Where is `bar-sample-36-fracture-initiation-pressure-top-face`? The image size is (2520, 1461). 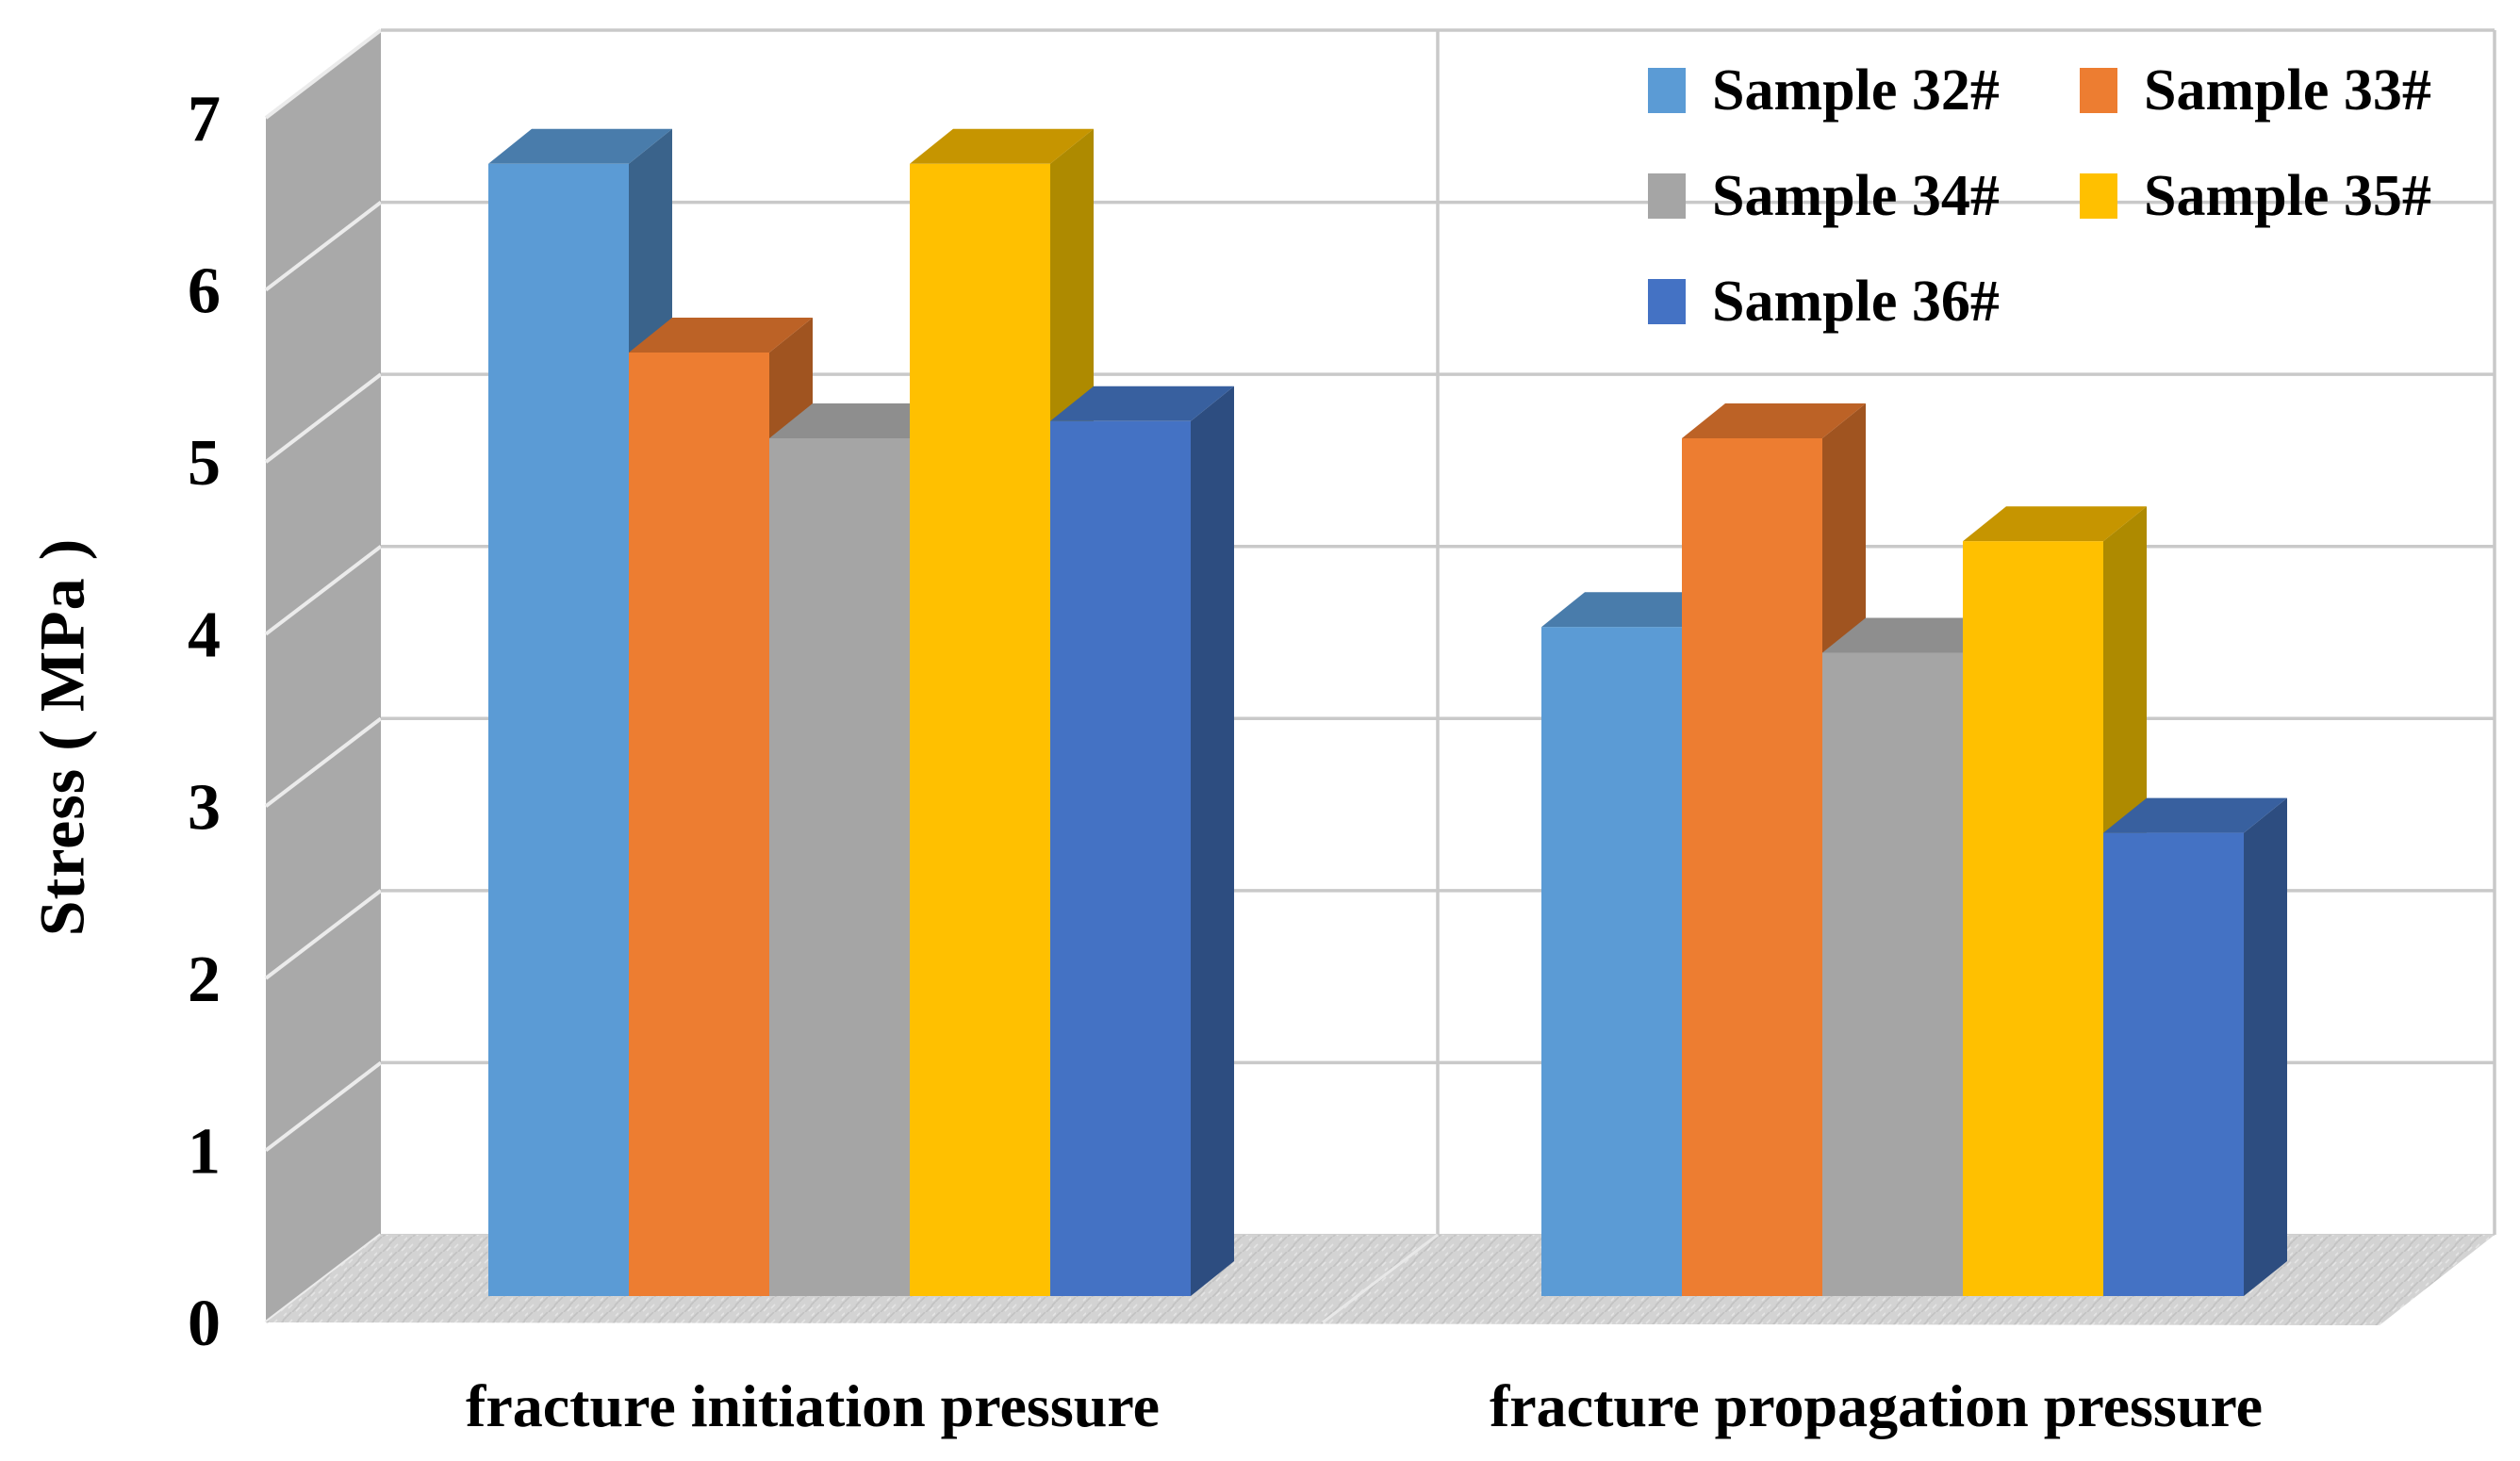 bar-sample-36-fracture-initiation-pressure-top-face is located at coordinates (1142, 403).